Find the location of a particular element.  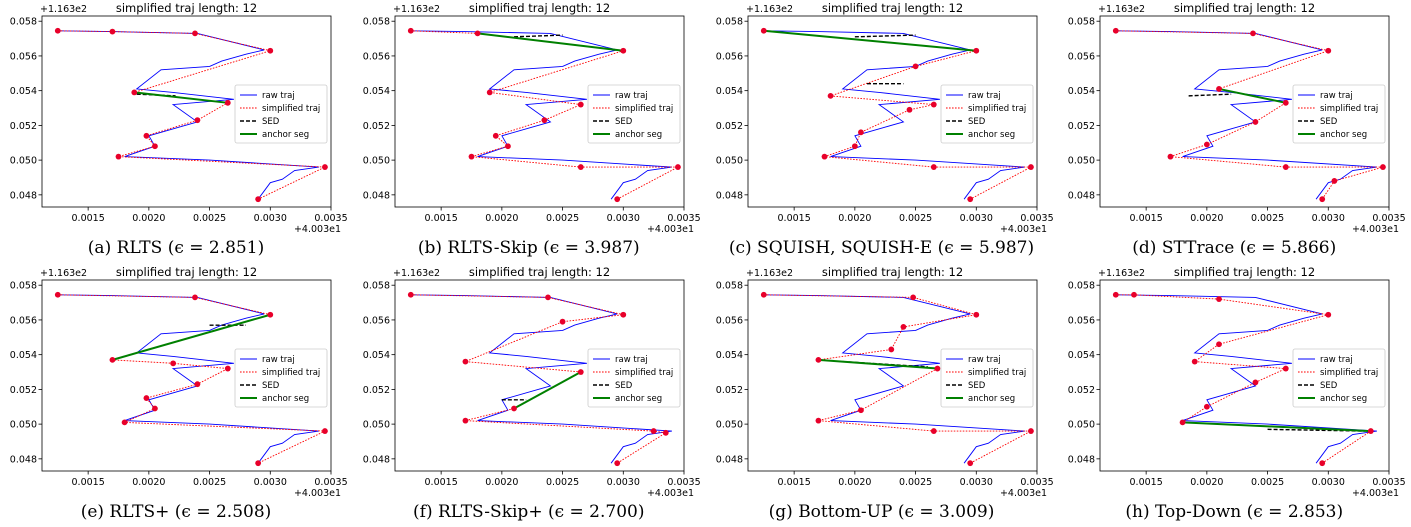

chart-title: simplified traj length: 12 is located at coordinates (186, 272).